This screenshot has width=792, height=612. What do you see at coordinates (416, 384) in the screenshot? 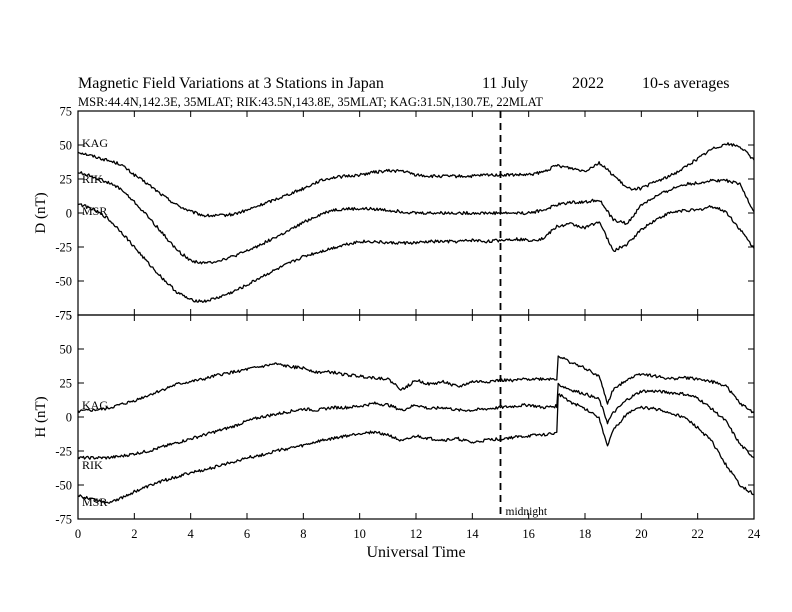
I see `h-series-kag-line` at bounding box center [416, 384].